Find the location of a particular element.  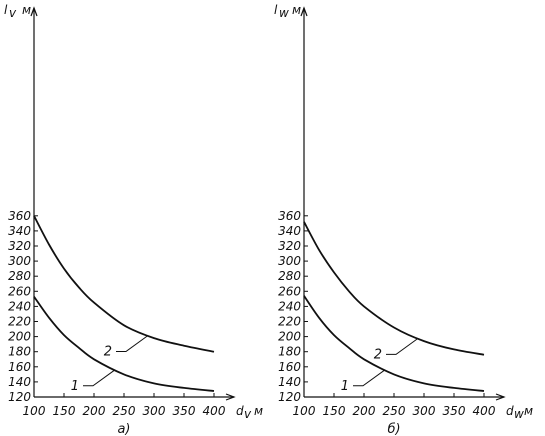

panel-label: a) is located at coordinates (123, 429).